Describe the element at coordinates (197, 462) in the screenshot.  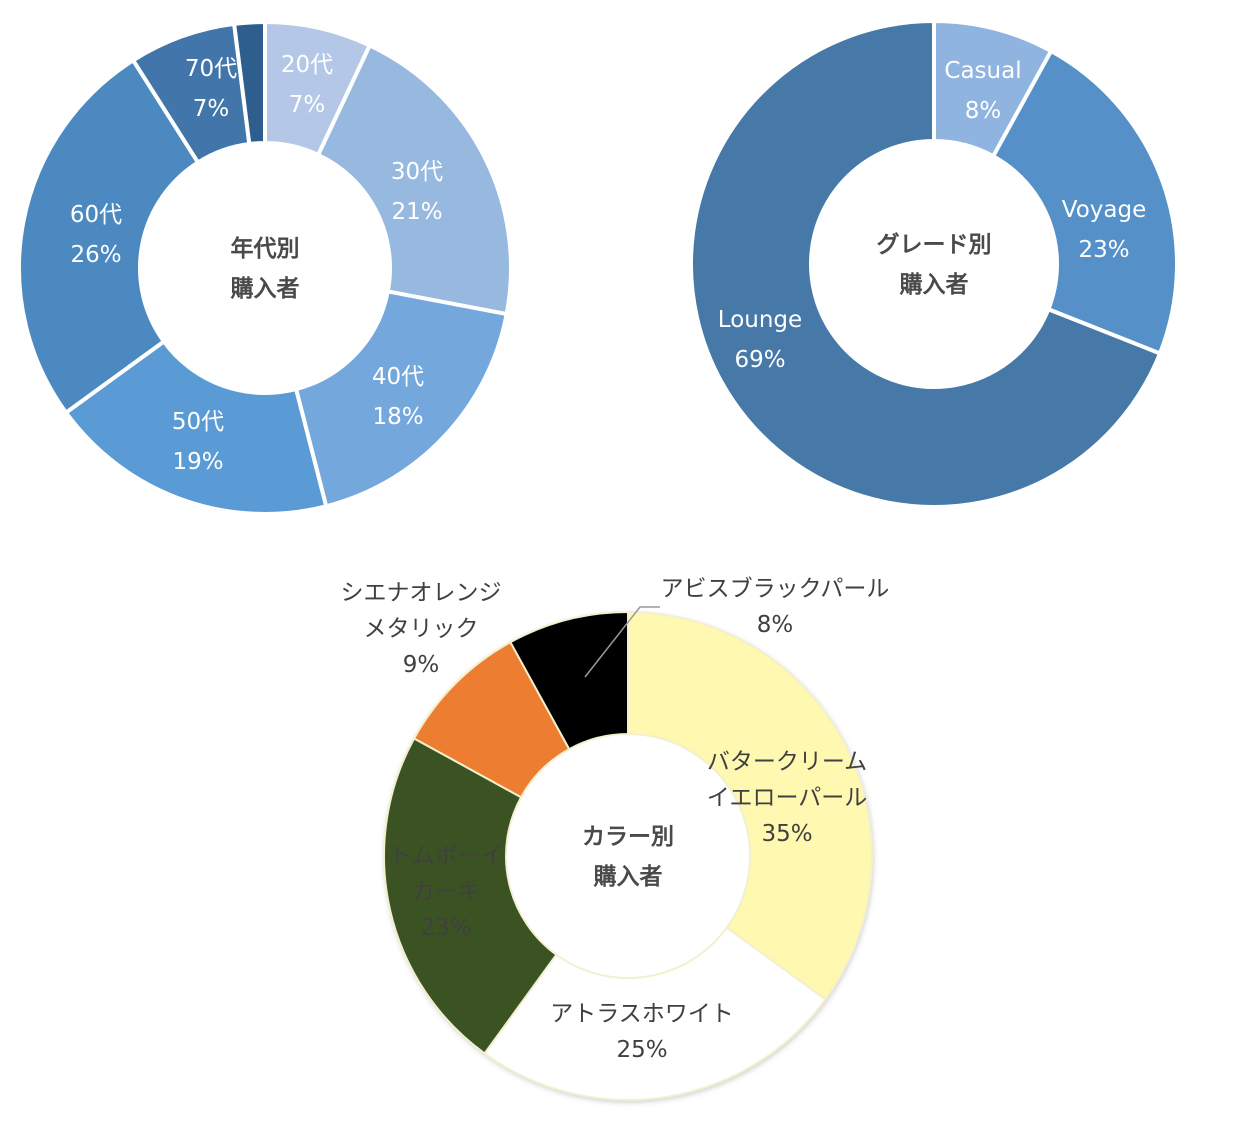
I see `data-label-line: 19%` at that location.